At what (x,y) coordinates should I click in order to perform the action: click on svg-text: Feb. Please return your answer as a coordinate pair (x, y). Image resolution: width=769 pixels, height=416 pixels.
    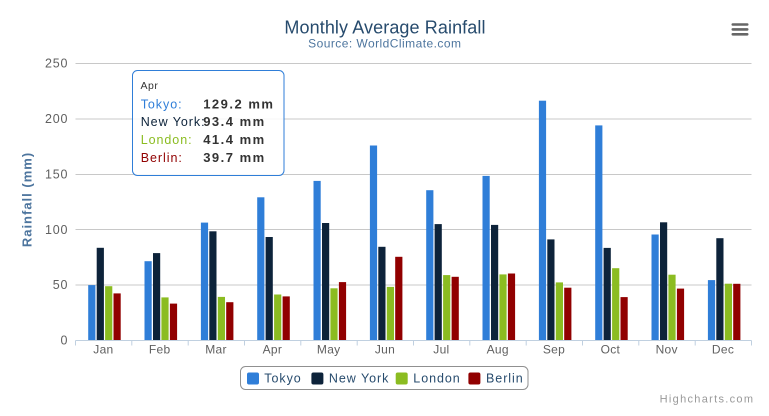
    Looking at the image, I should click on (160, 349).